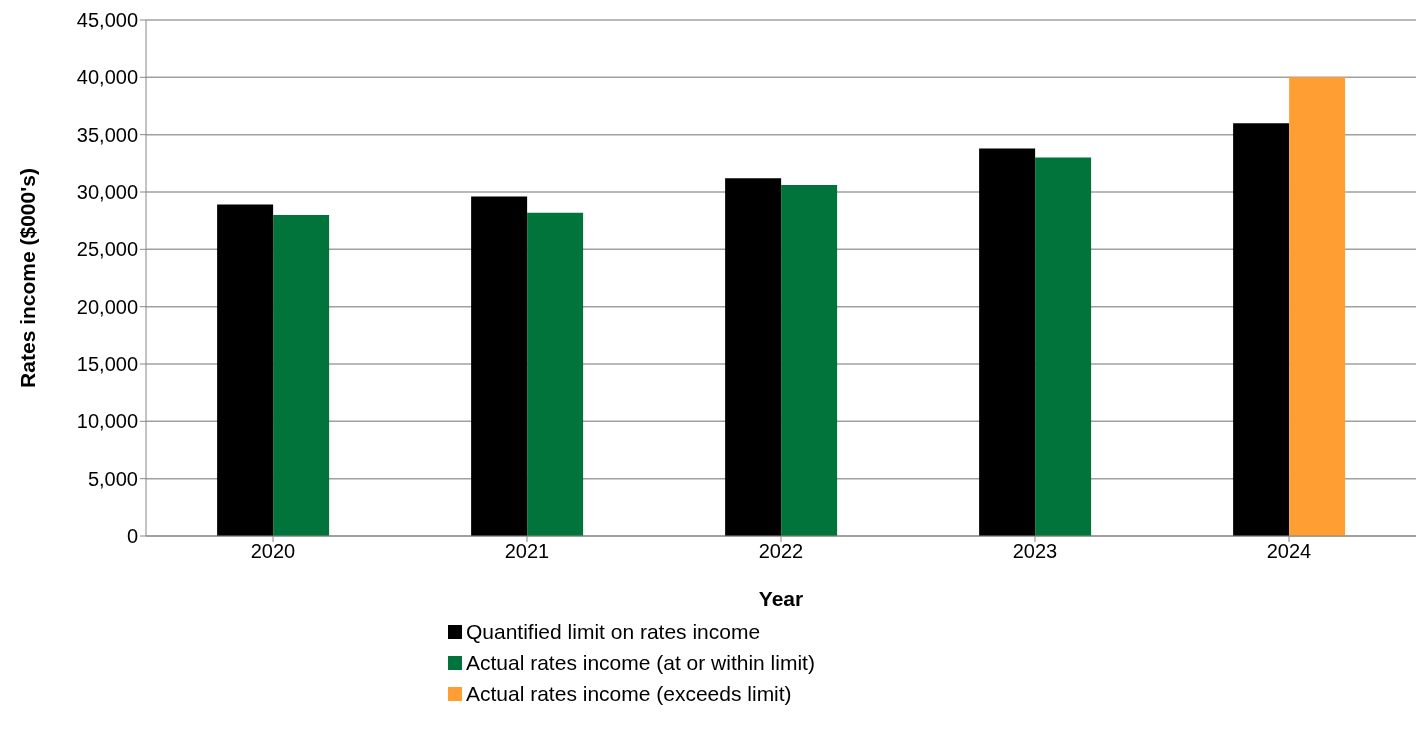  Describe the element at coordinates (781, 598) in the screenshot. I see `x-axis-title: Year` at that location.